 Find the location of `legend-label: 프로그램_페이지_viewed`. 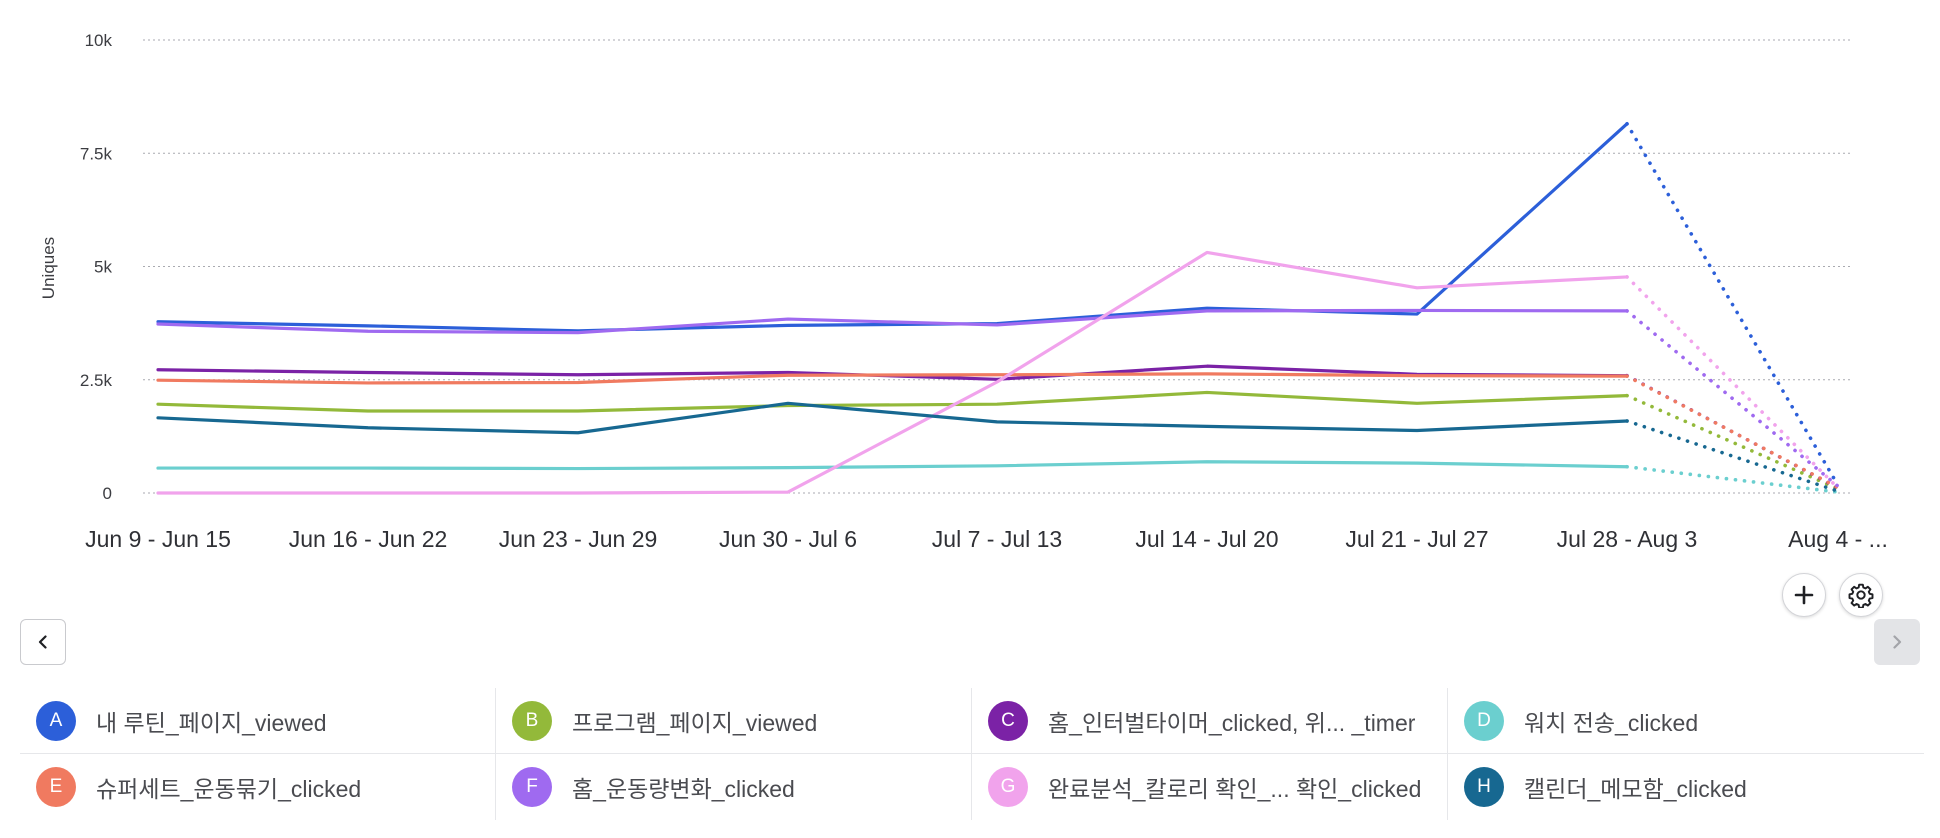

legend-label: 프로그램_페이지_viewed is located at coordinates (695, 722).